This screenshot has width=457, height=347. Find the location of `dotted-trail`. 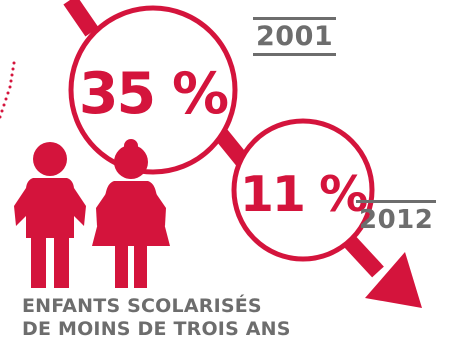

dotted-trail is located at coordinates (8, 90).